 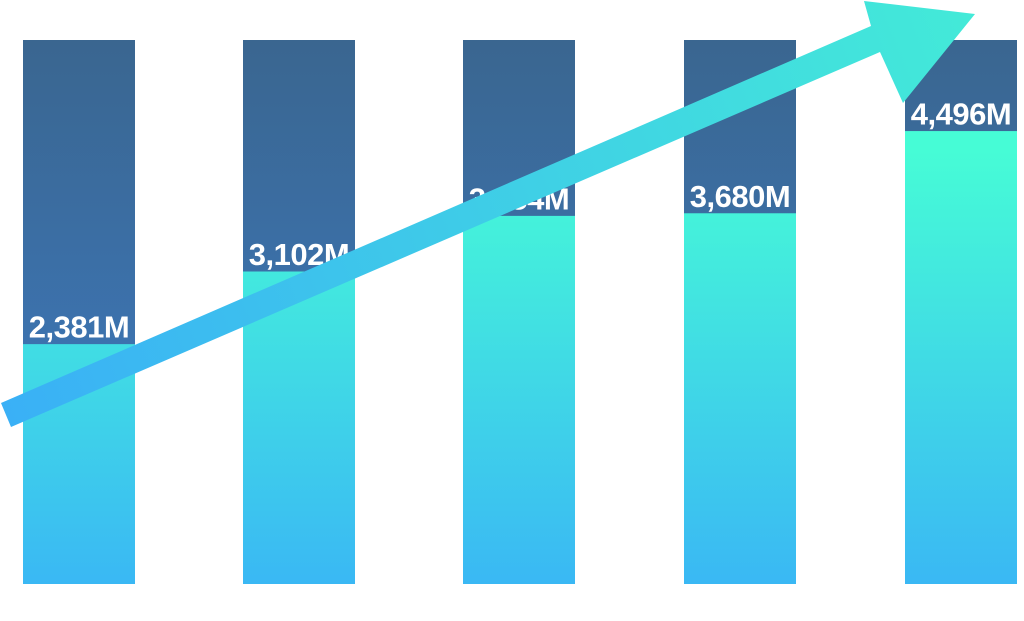 I want to click on data-label-4: 3,680M, so click(x=740, y=196).